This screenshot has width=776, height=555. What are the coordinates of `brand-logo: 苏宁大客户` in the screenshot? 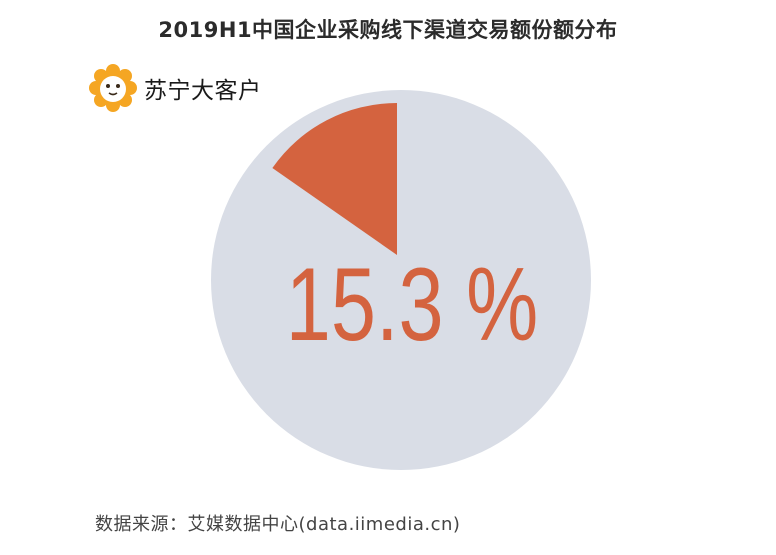 It's located at (175, 88).